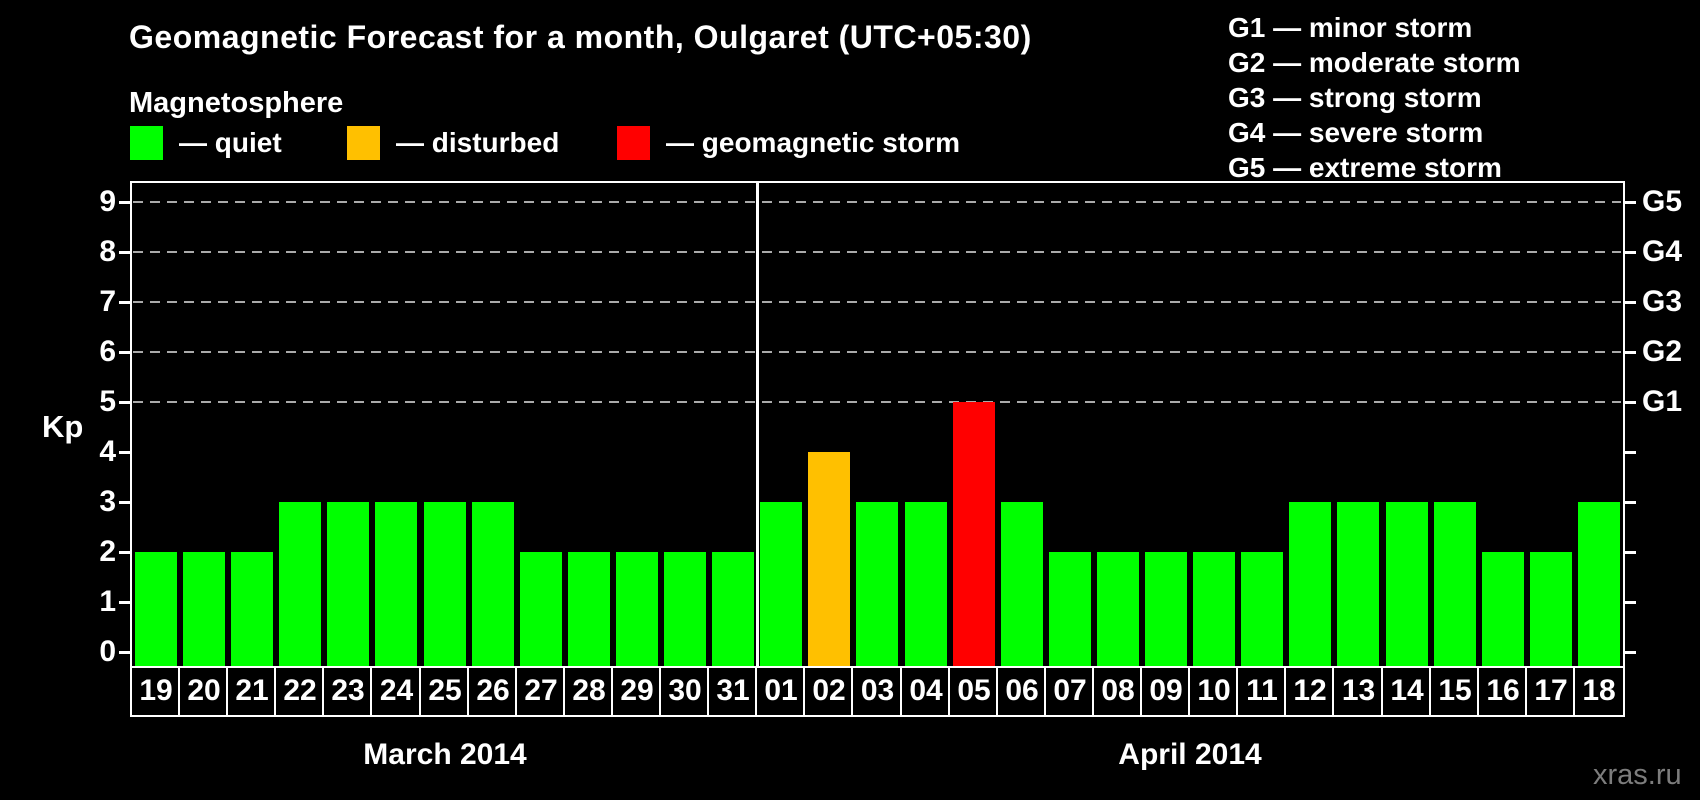 Image resolution: width=1700 pixels, height=800 pixels. I want to click on day-label-08: 08, so click(1118, 691).